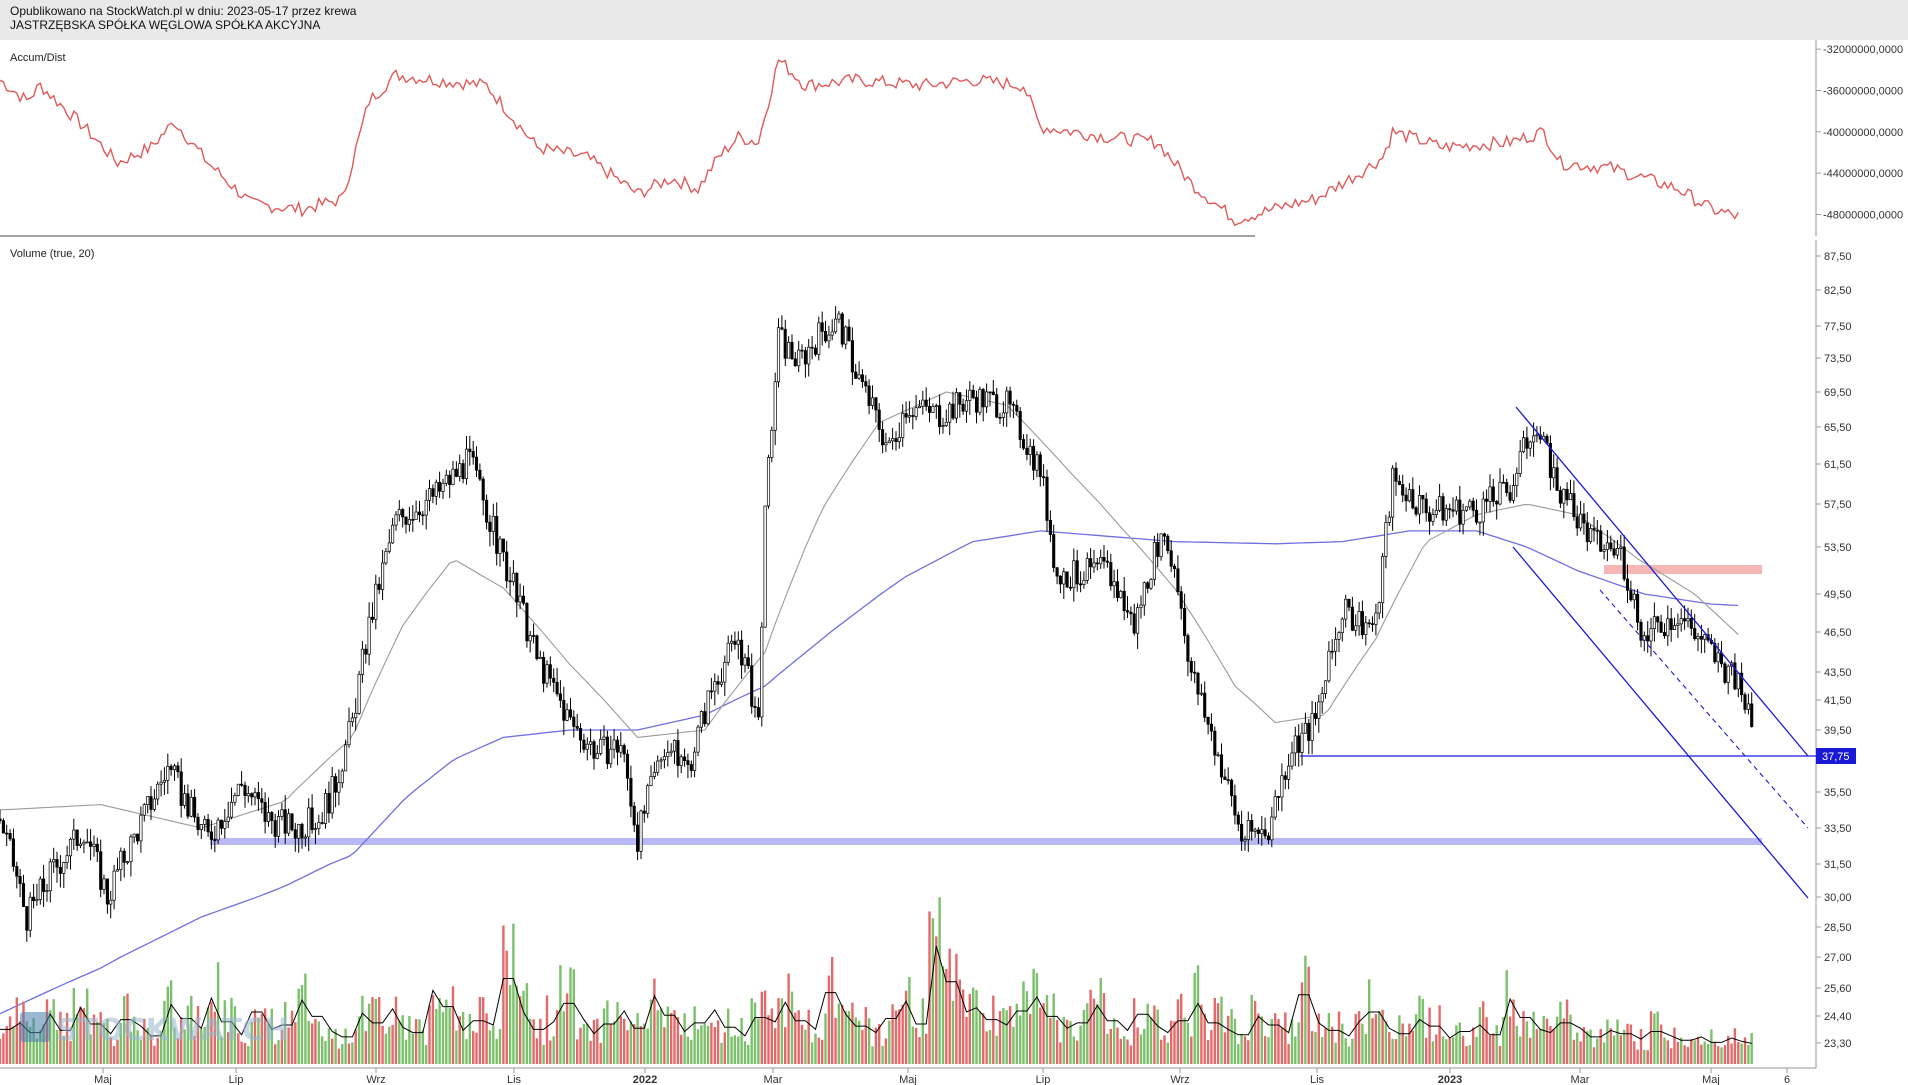  What do you see at coordinates (1838, 257) in the screenshot?
I see `price-tick-label: 87,50` at bounding box center [1838, 257].